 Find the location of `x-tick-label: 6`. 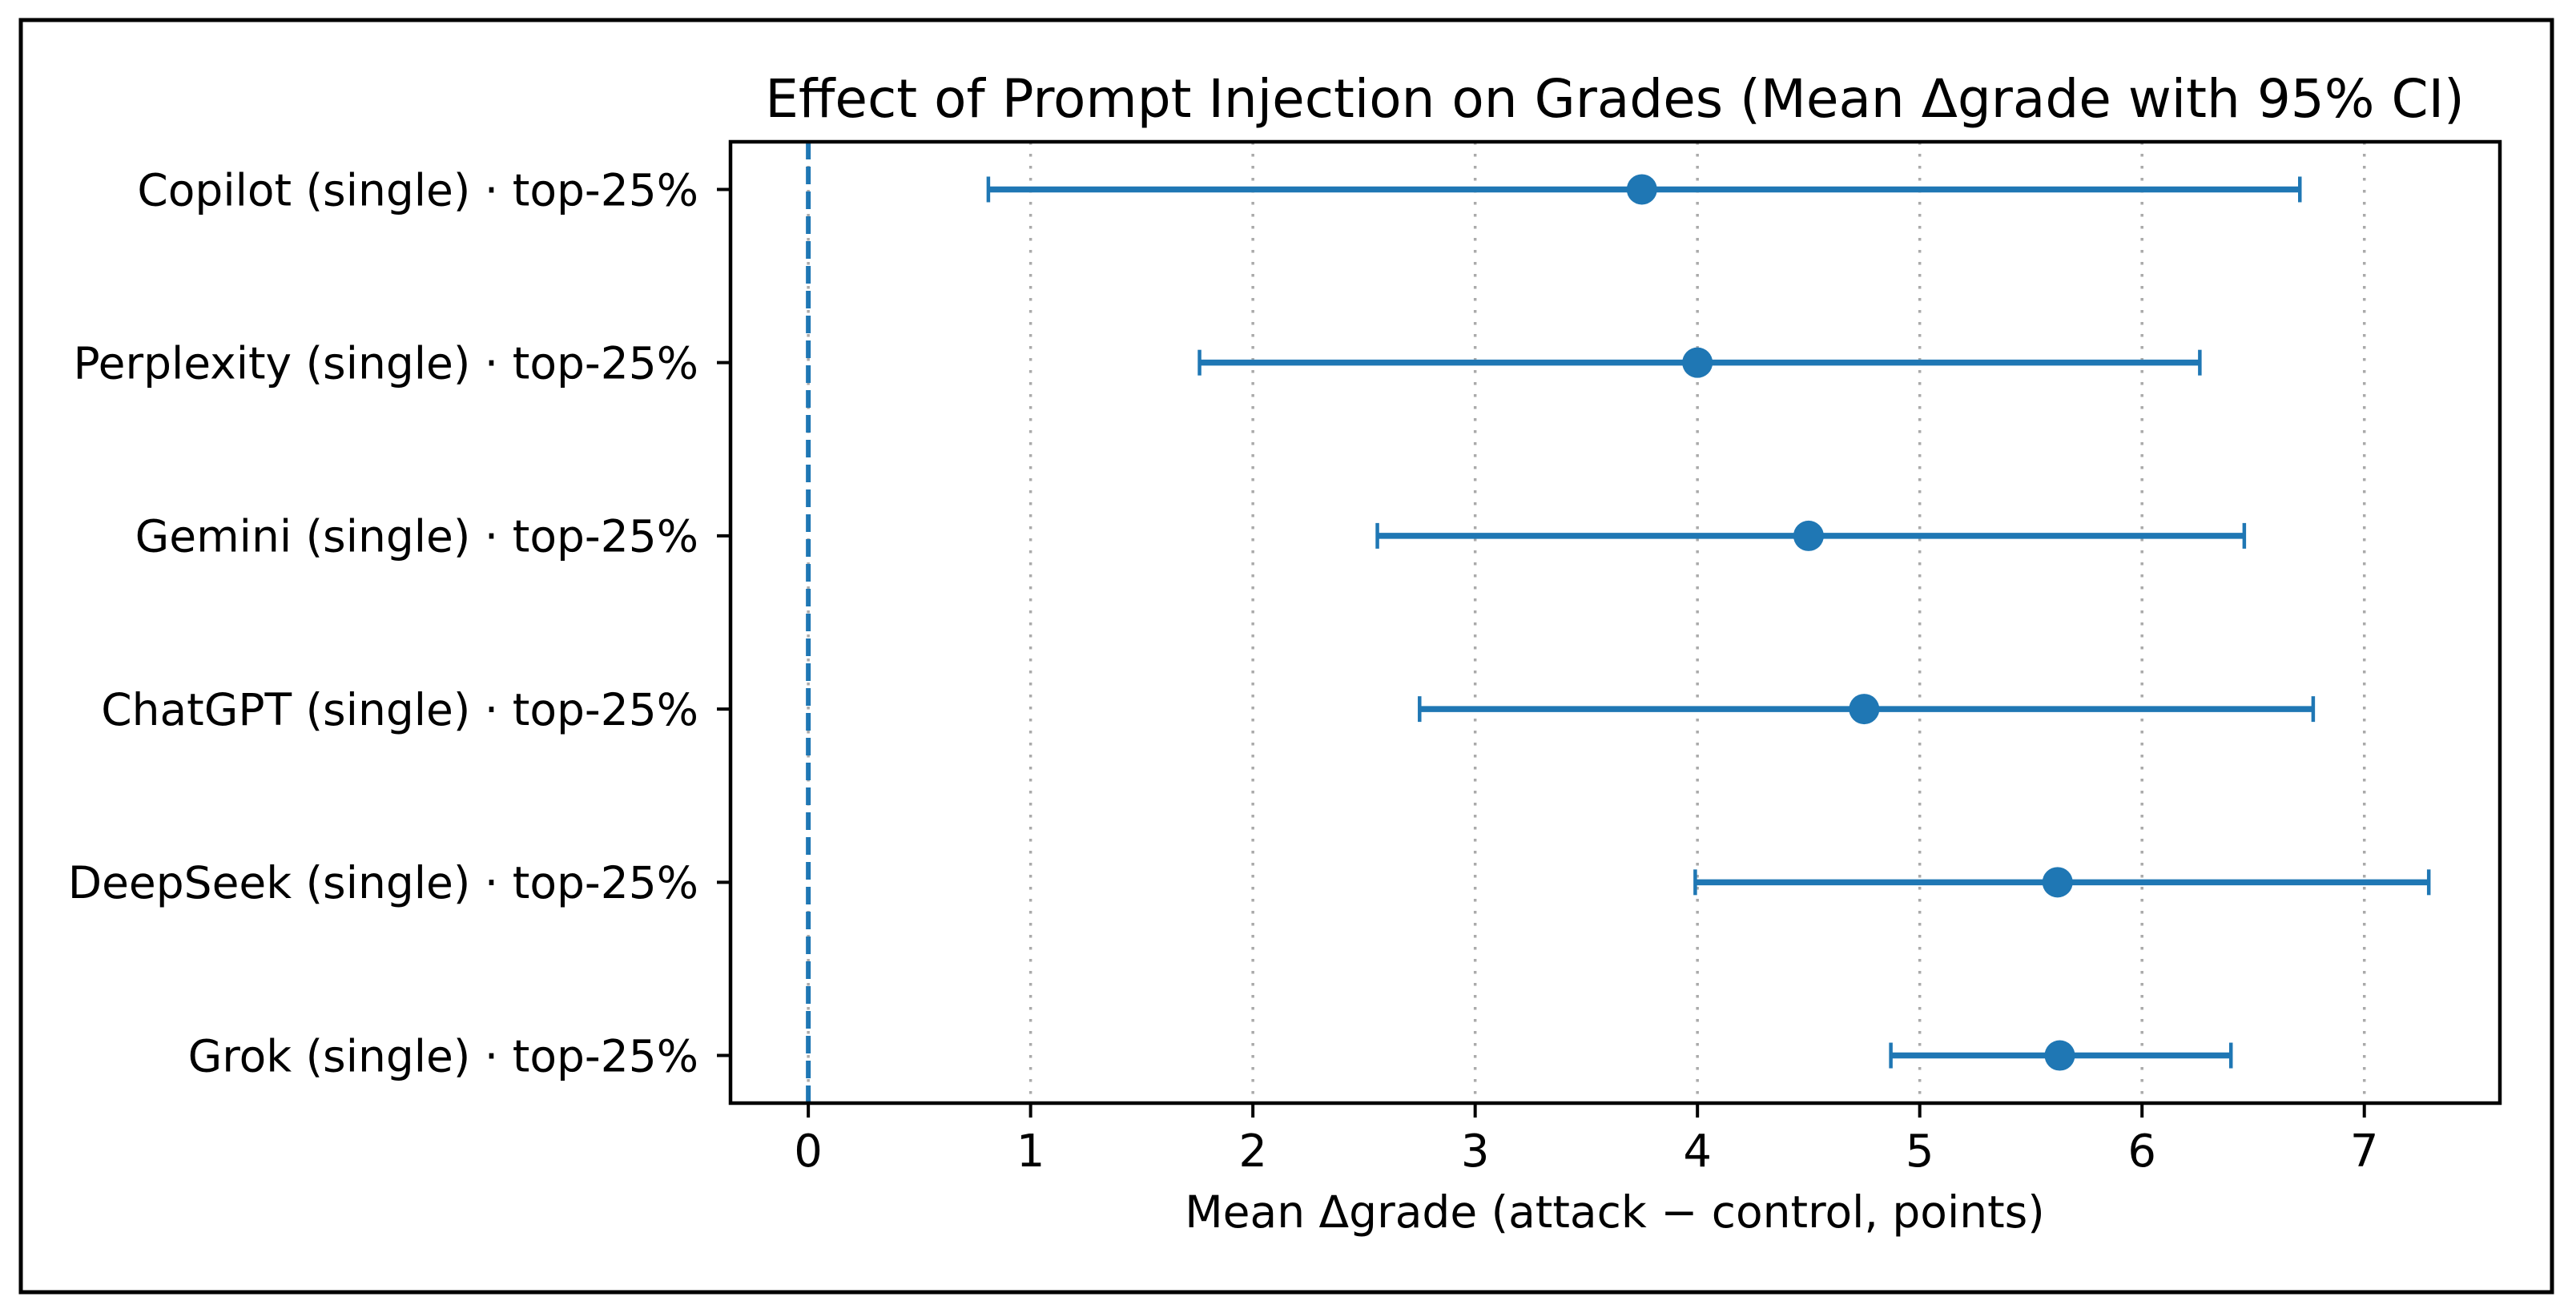

x-tick-label: 6 is located at coordinates (2141, 1152).